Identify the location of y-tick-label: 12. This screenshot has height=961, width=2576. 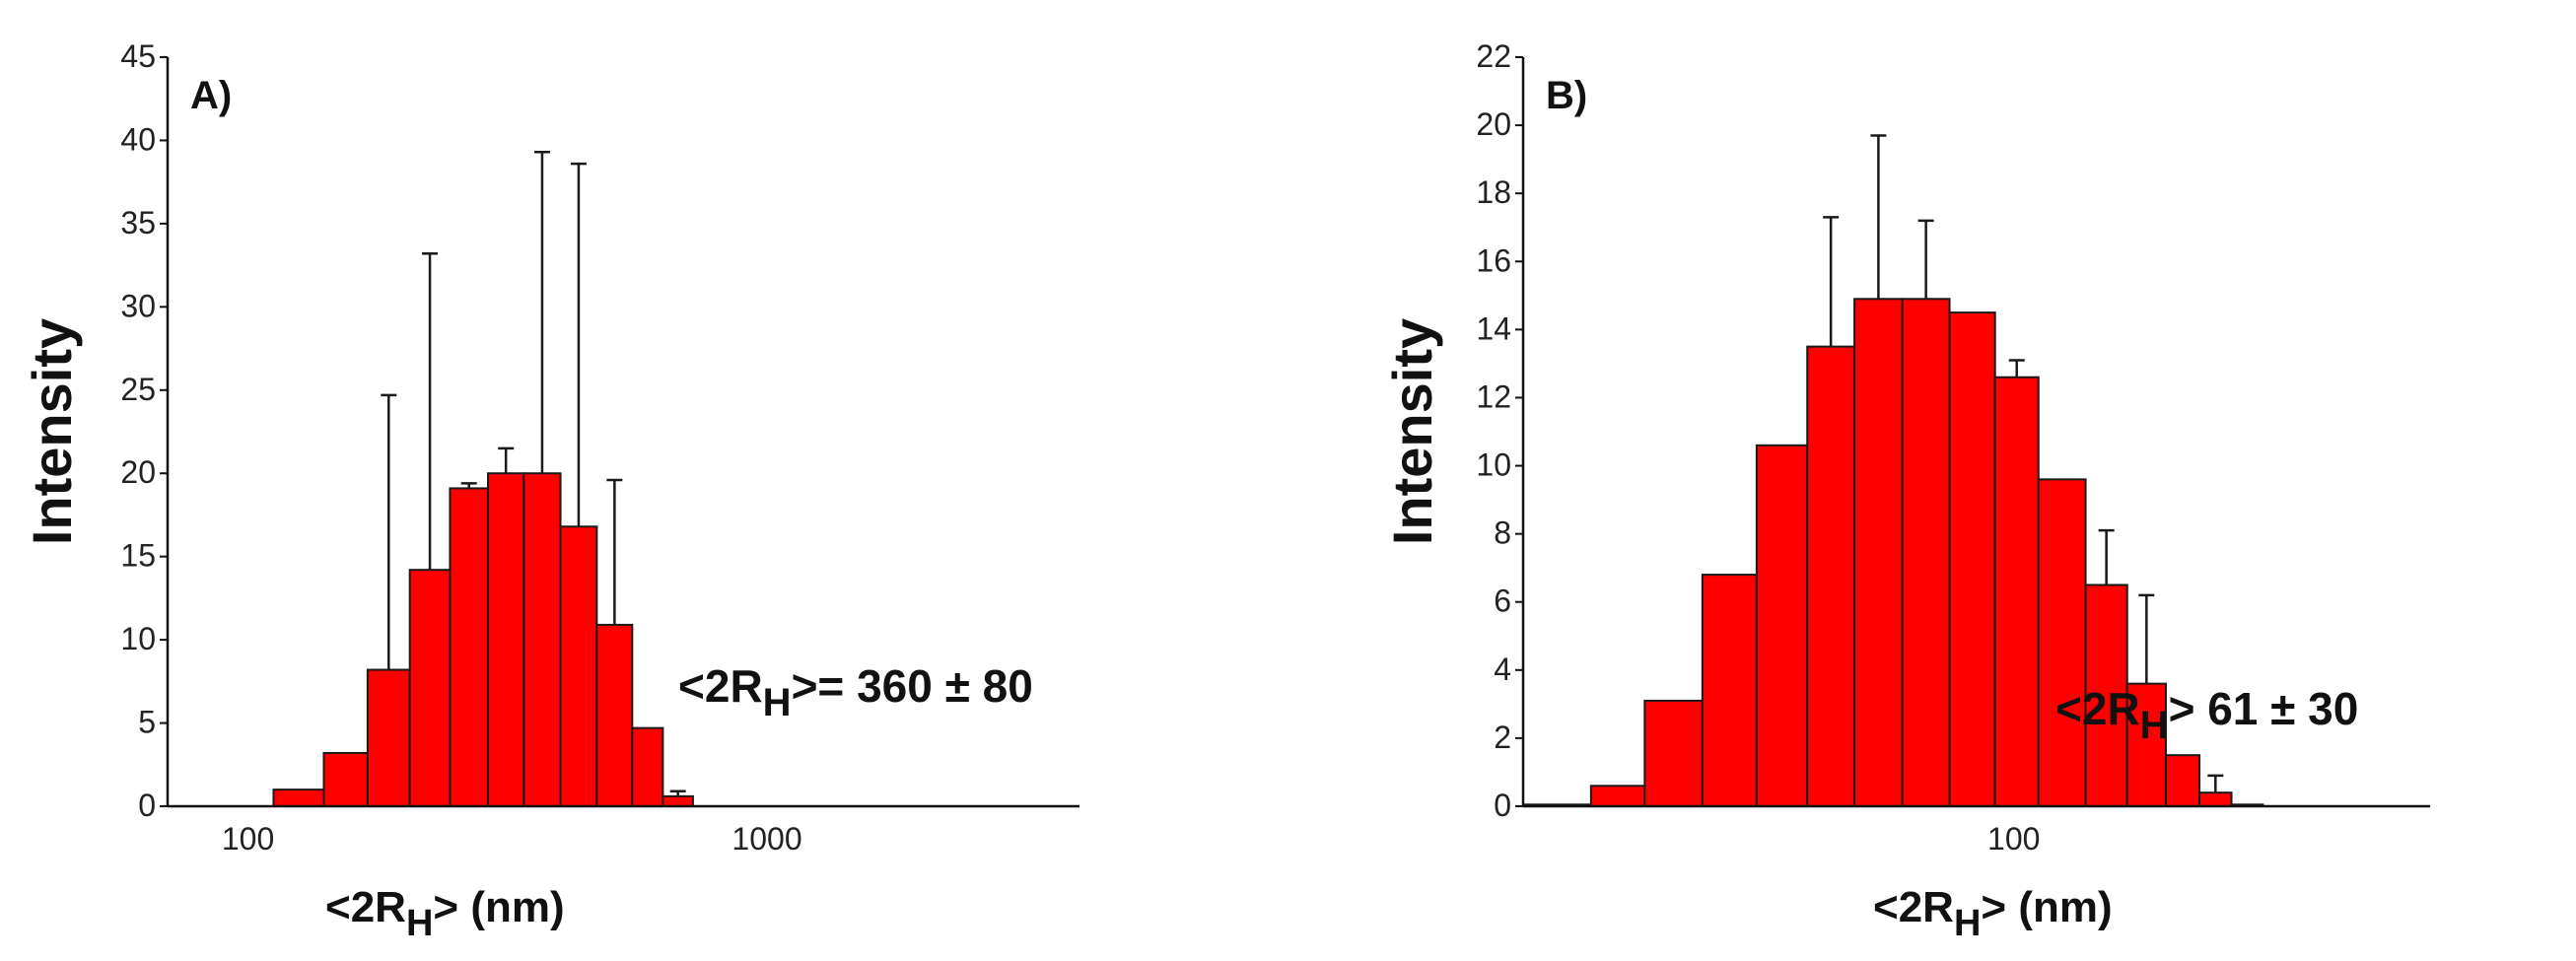
(1494, 396).